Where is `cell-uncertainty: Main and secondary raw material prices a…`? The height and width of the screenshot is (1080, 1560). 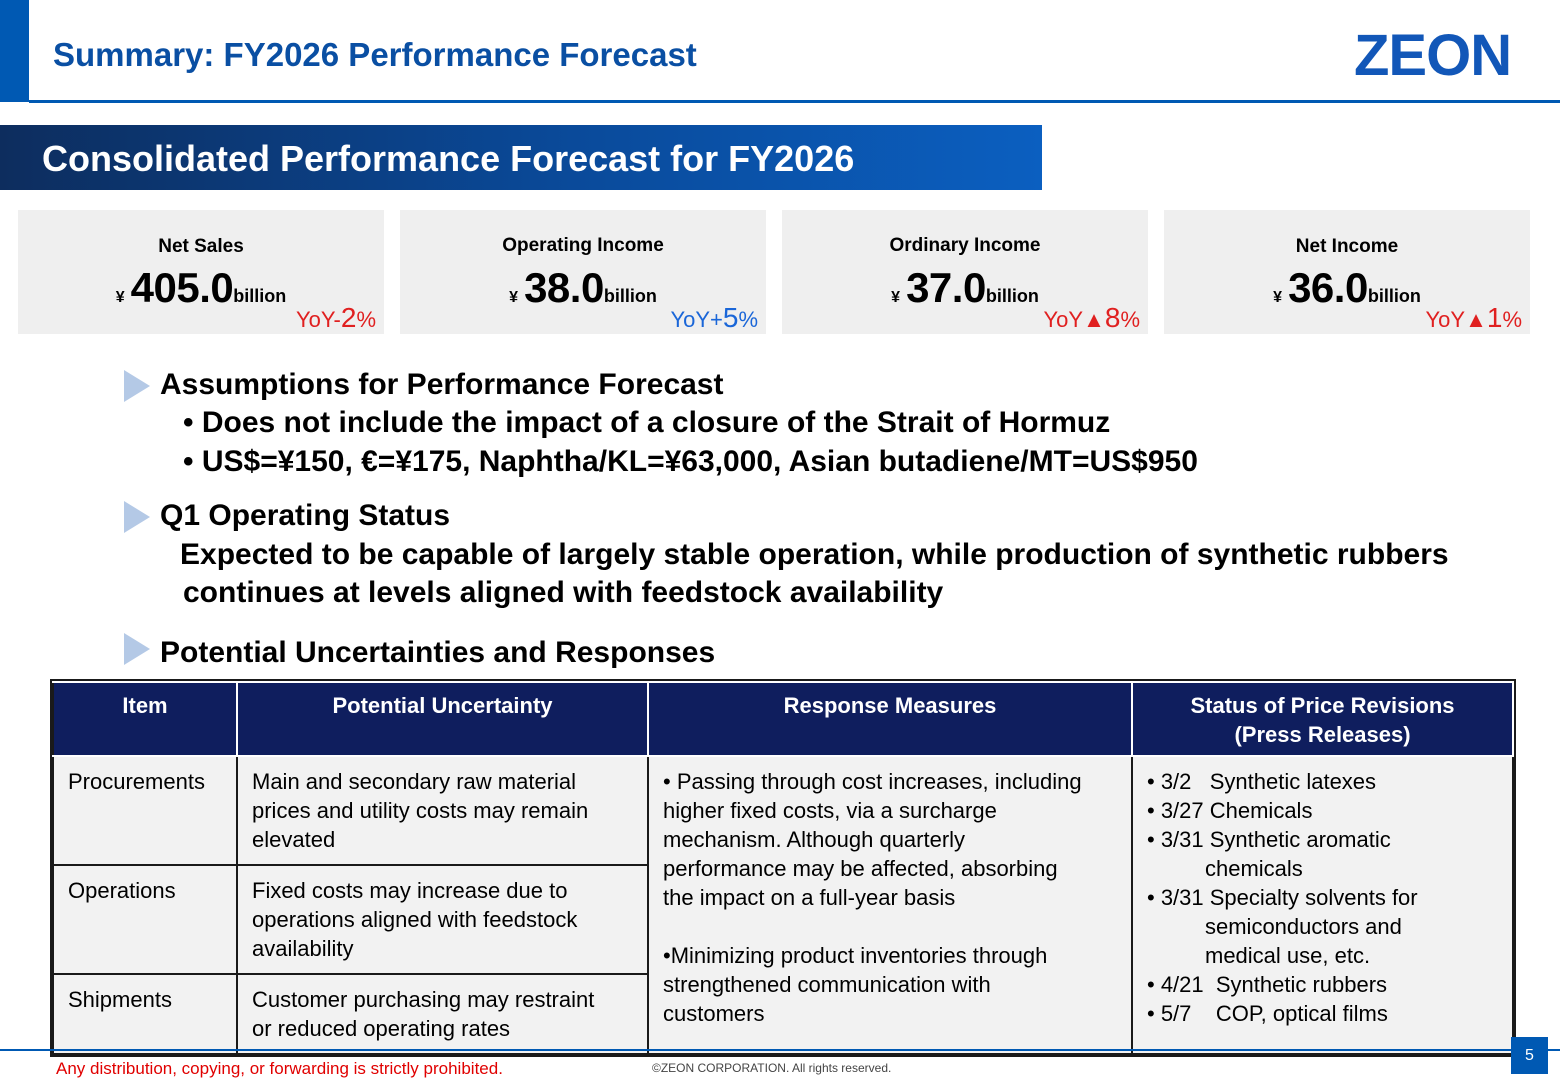 cell-uncertainty: Main and secondary raw material prices a… is located at coordinates (442, 810).